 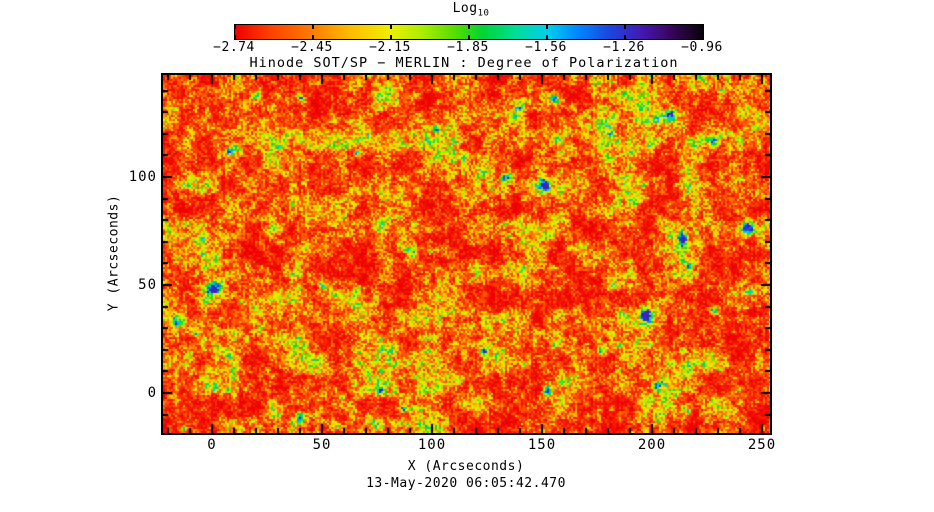 I want to click on colorbar-tick-label: −2.15, so click(x=390, y=47).